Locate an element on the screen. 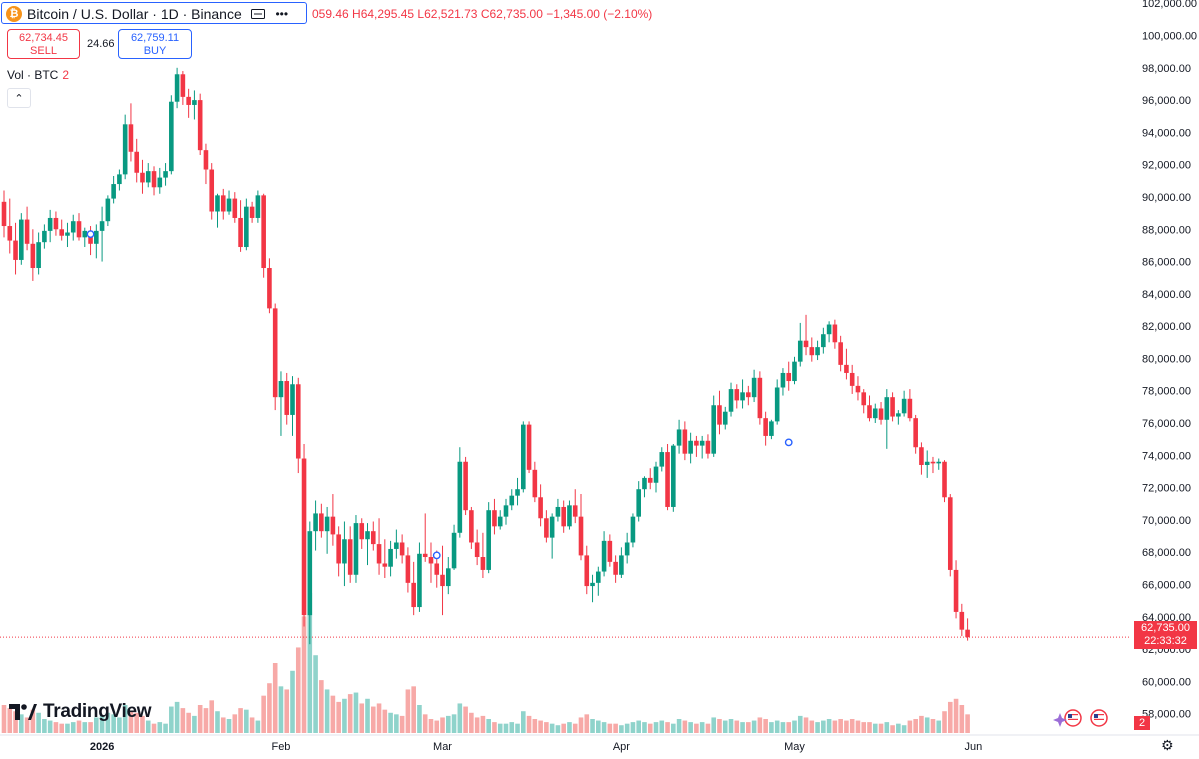 The image size is (1199, 759). price-tick-label: 68,000.00 is located at coordinates (1166, 553).